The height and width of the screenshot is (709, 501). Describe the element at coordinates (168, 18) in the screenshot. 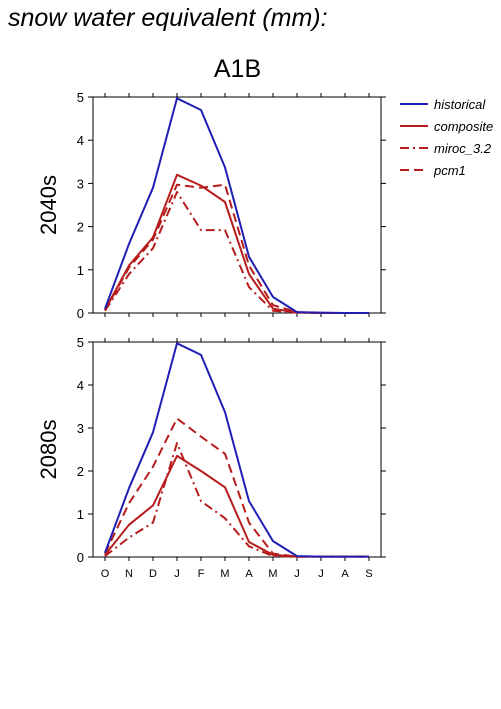

I see `page-title: snow water equivalent (mm):` at that location.